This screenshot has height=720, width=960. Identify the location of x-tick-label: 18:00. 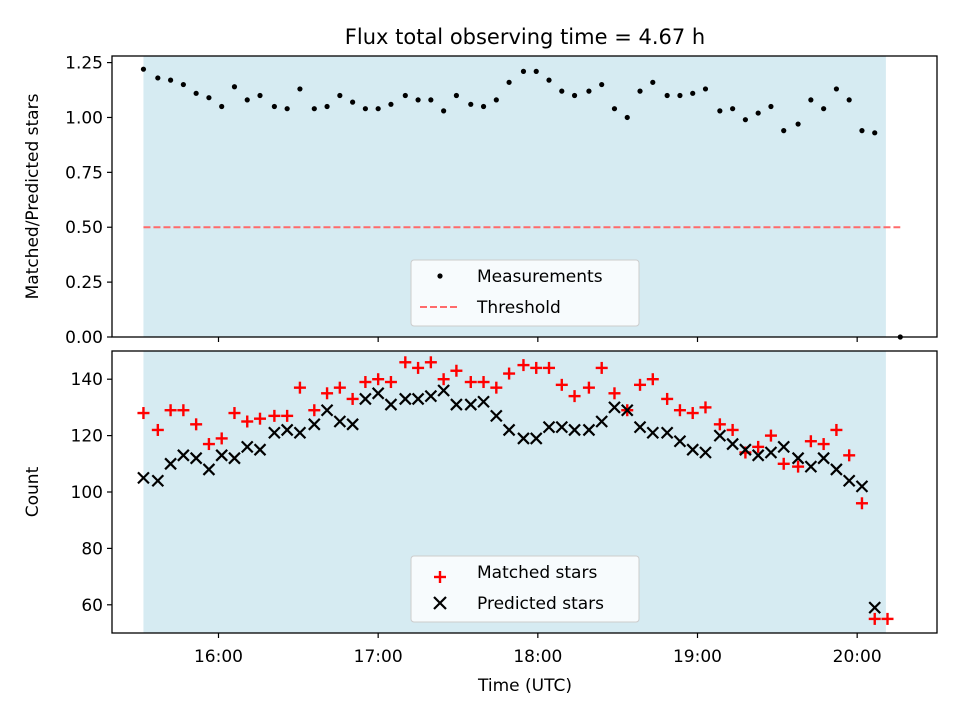
(537, 657).